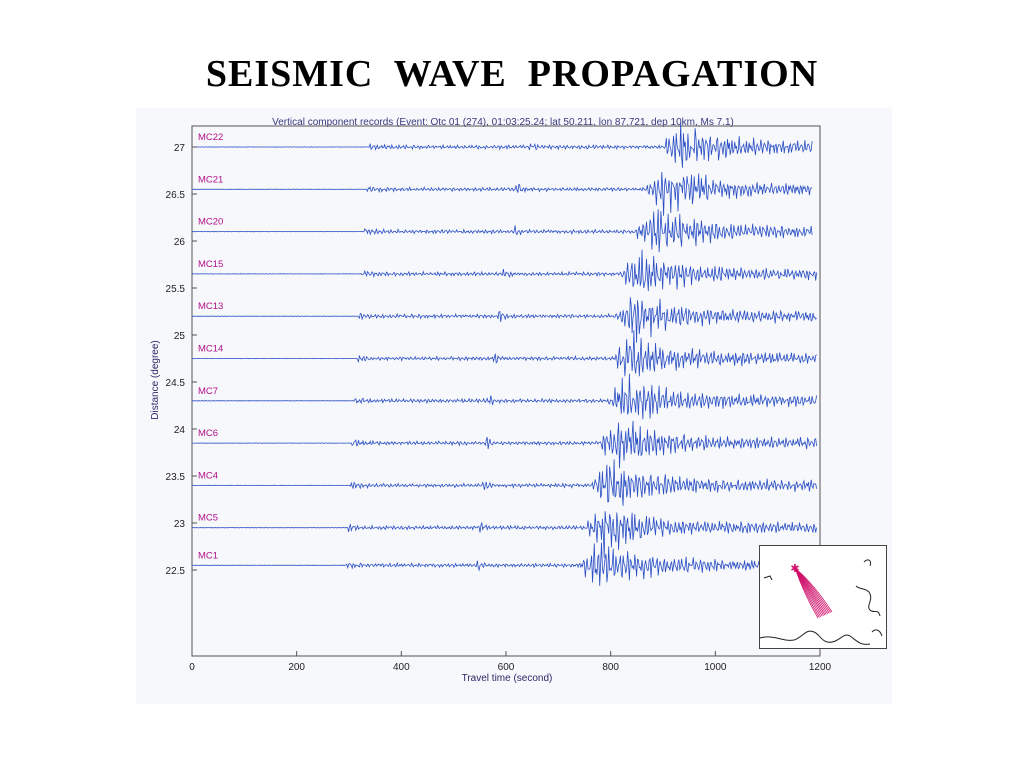 The image size is (1024, 768). What do you see at coordinates (210, 306) in the screenshot?
I see `station-label-mc13: MC13` at bounding box center [210, 306].